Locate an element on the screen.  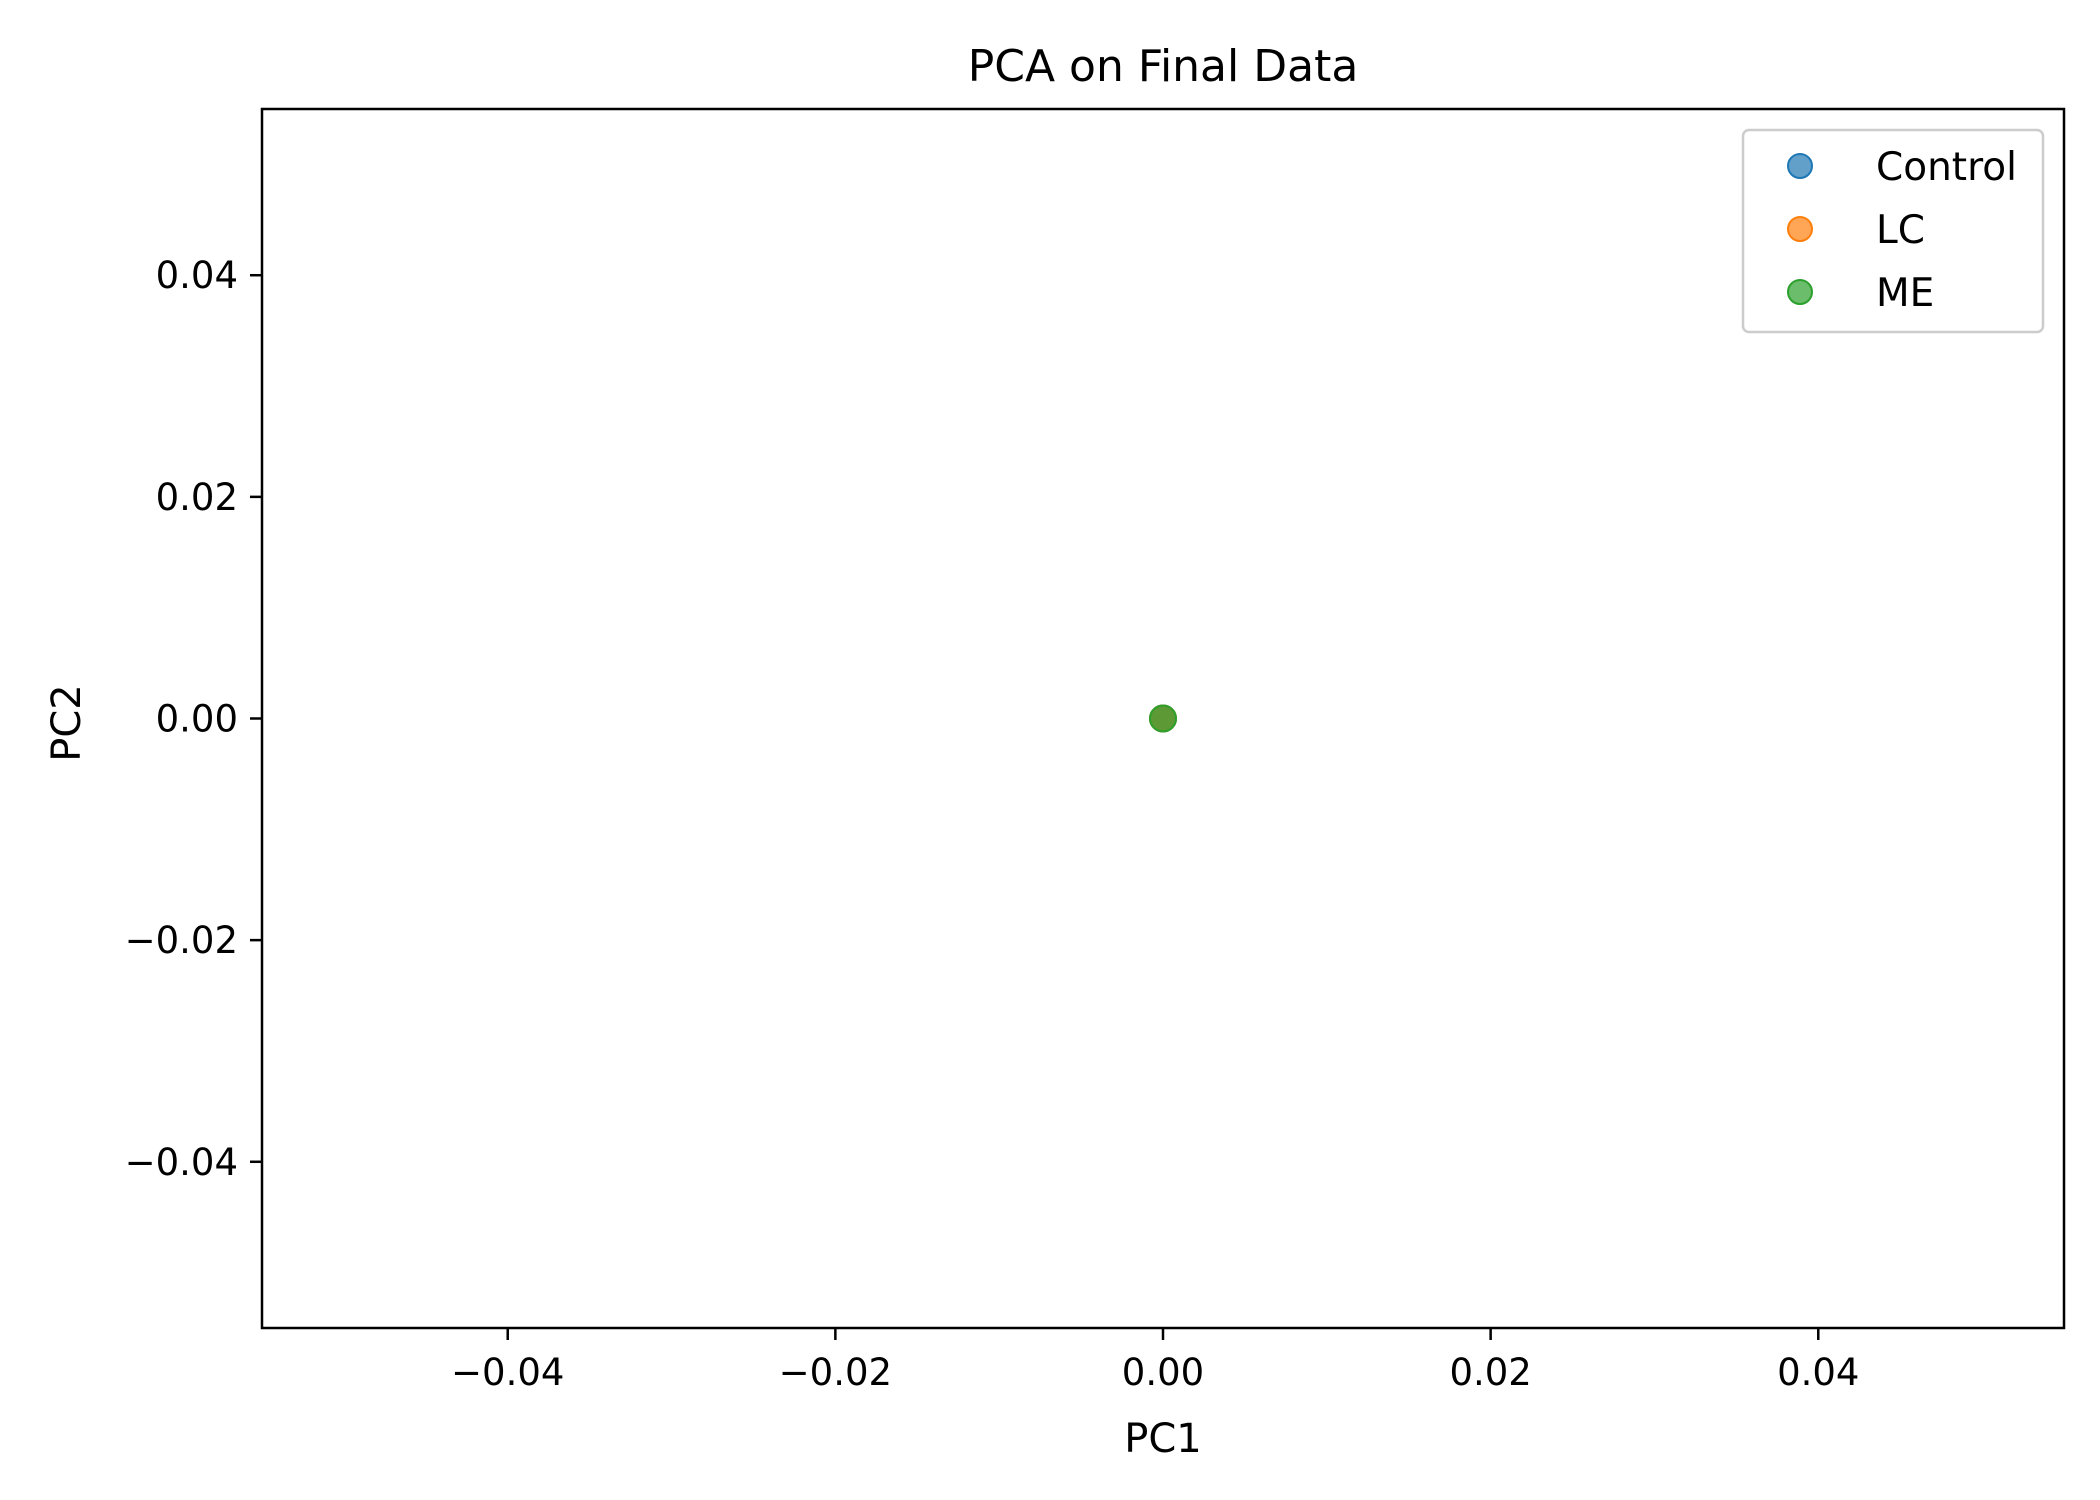
y-axis-label: PC2 is located at coordinates (67, 723).